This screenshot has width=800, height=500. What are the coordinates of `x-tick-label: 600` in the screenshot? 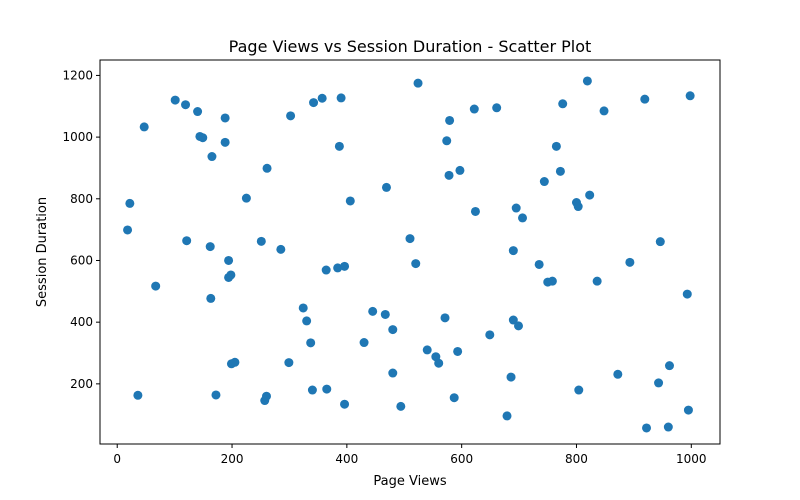 It's located at (461, 459).